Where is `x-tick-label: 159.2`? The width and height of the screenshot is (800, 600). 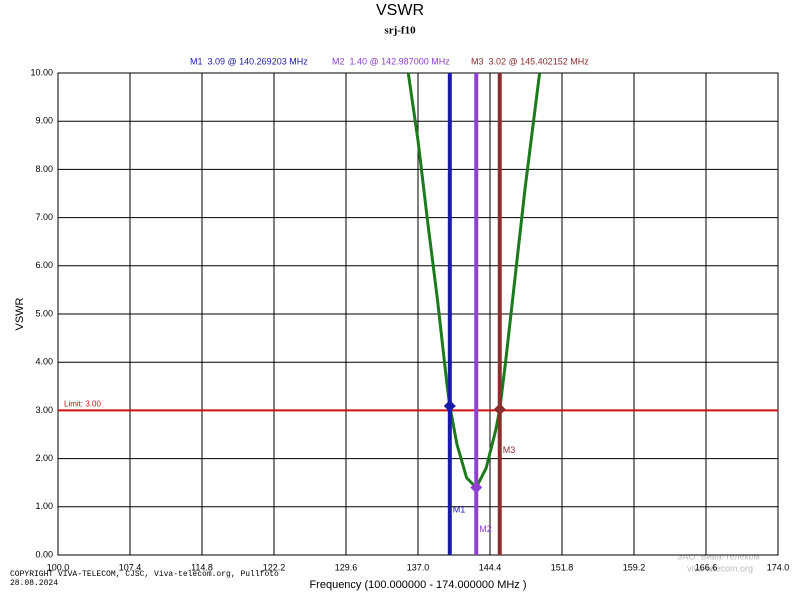 x-tick-label: 159.2 is located at coordinates (634, 567).